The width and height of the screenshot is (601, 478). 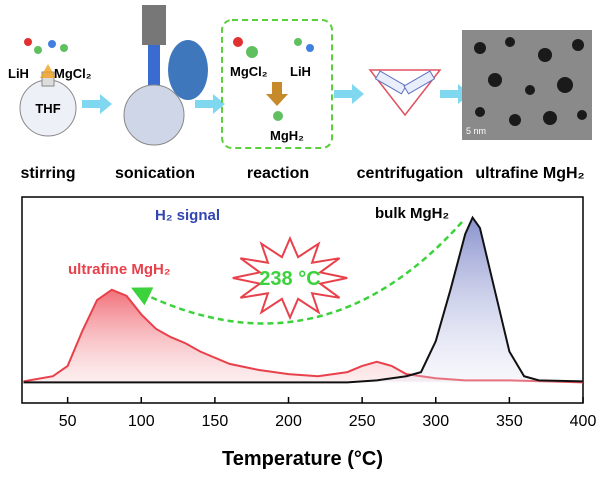 I want to click on annotation: ultrafine MgH₂, so click(x=119, y=269).